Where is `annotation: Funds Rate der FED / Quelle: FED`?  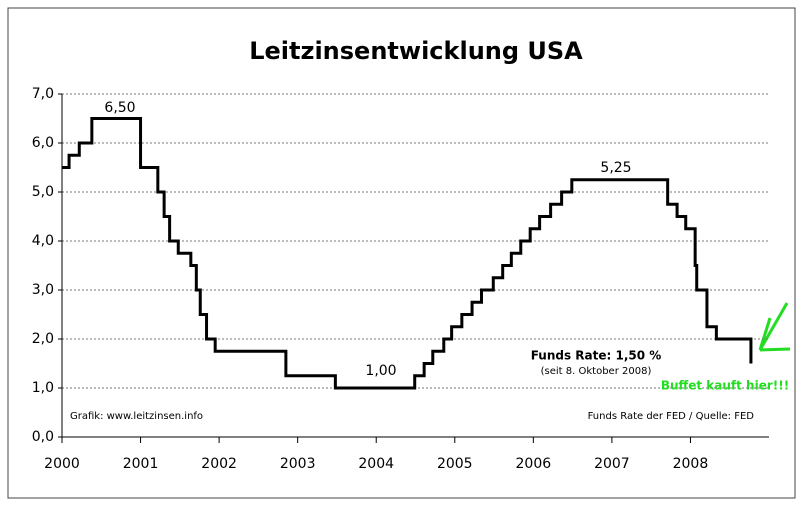 annotation: Funds Rate der FED / Quelle: FED is located at coordinates (671, 416).